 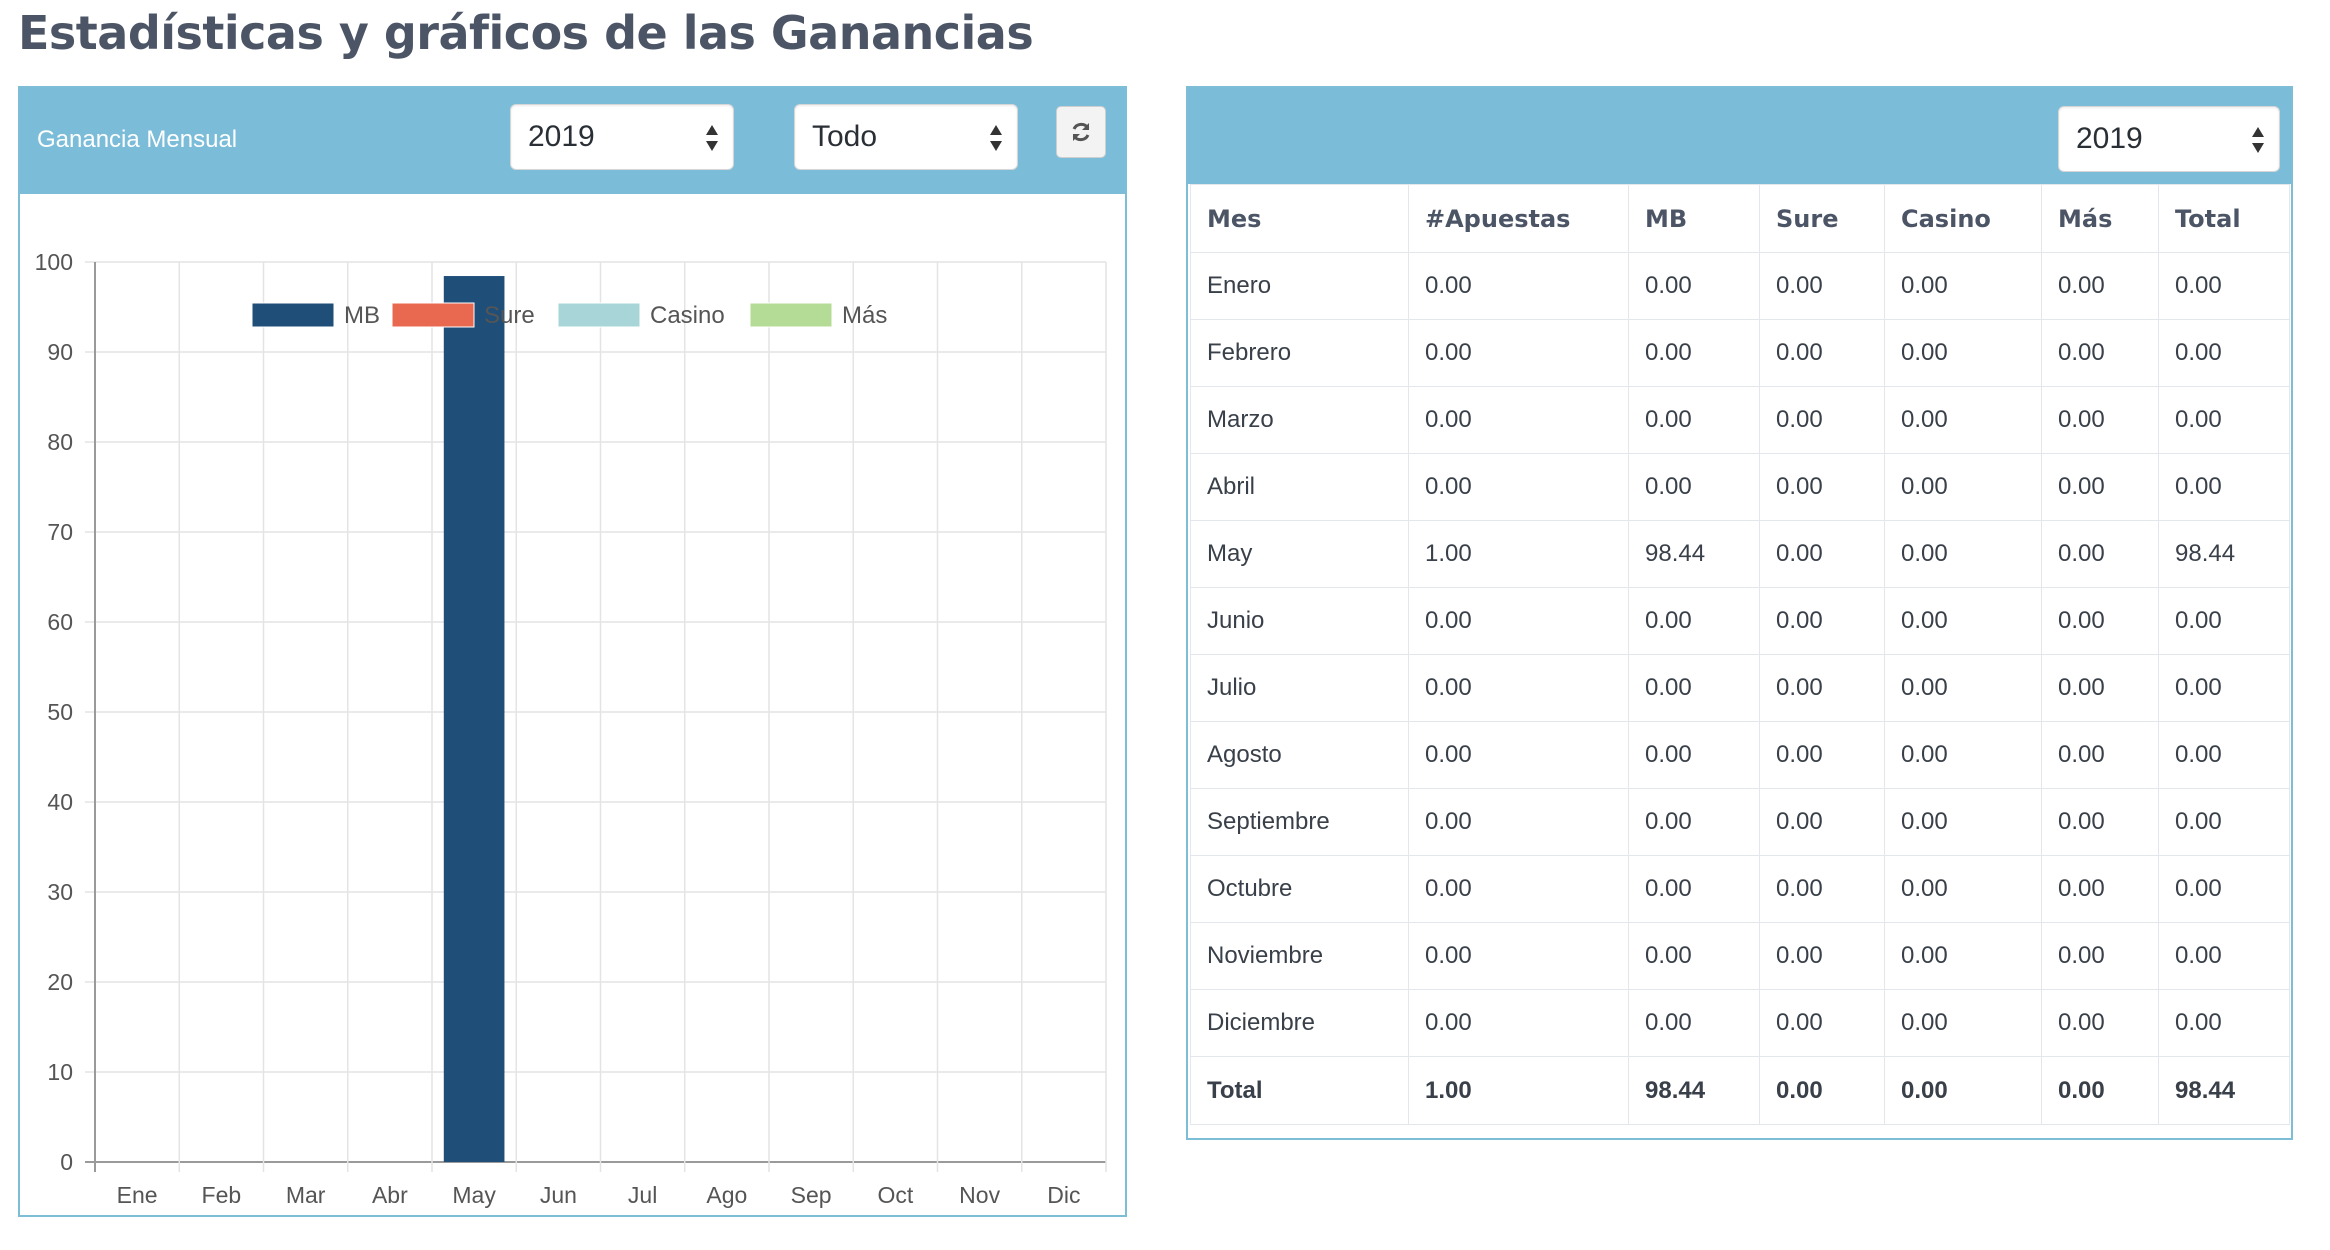 I want to click on total-cell: 1.00, so click(x=1518, y=1090).